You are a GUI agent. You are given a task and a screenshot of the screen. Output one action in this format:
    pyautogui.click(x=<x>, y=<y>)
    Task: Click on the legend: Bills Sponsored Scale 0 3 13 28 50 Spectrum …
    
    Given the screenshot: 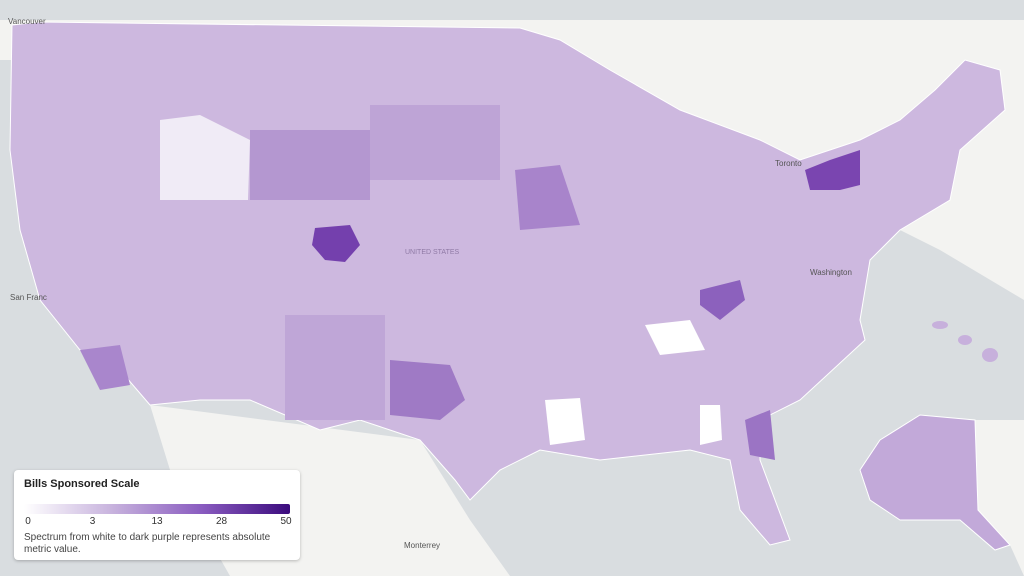 What is the action you would take?
    pyautogui.click(x=157, y=515)
    